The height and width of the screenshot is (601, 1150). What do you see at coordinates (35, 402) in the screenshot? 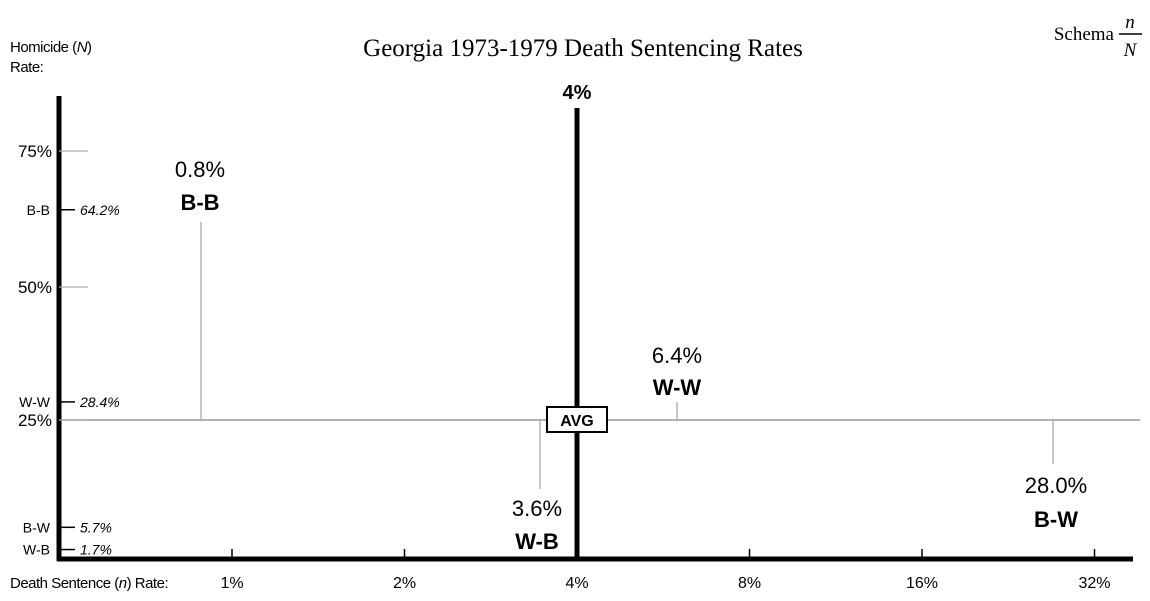
I see `y-marker-category-w-w: W-W` at bounding box center [35, 402].